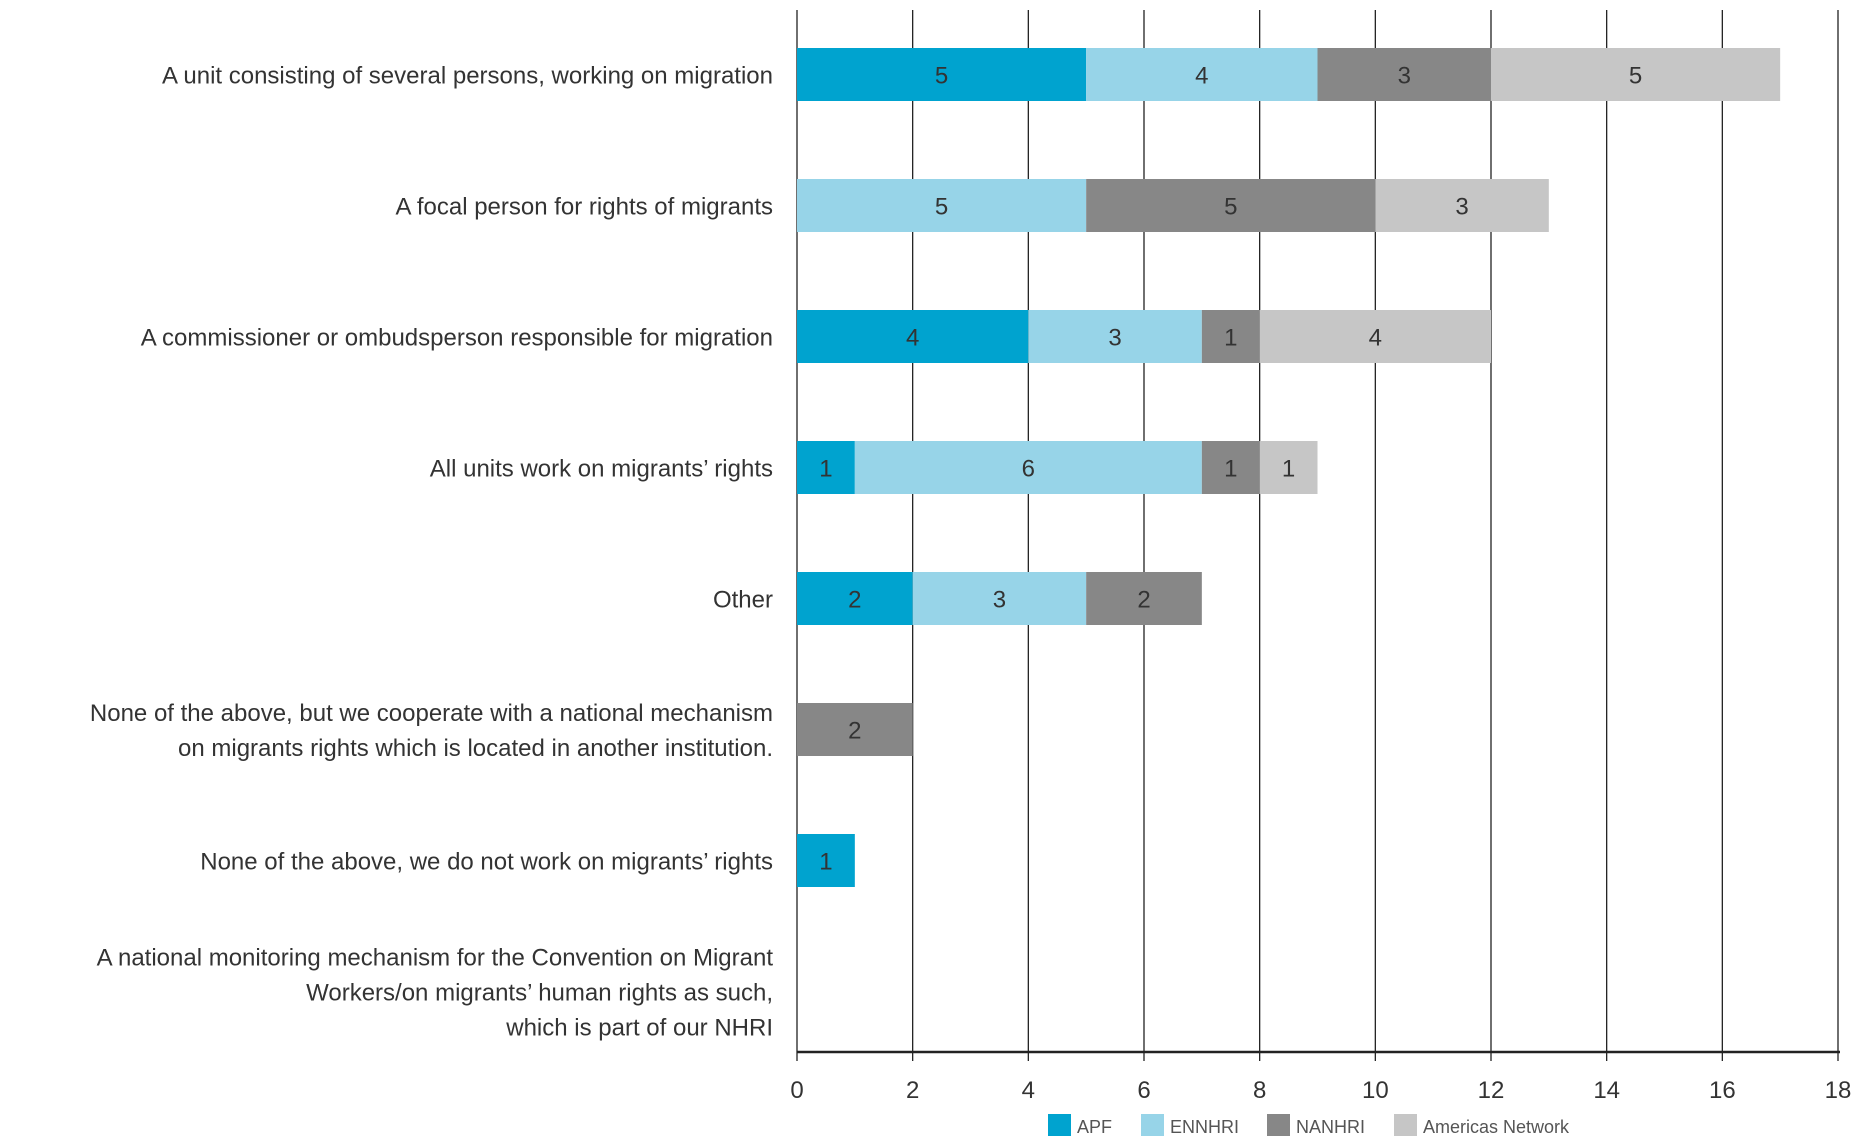 This screenshot has width=1852, height=1136. I want to click on tick-label-10: 10, so click(1375, 1090).